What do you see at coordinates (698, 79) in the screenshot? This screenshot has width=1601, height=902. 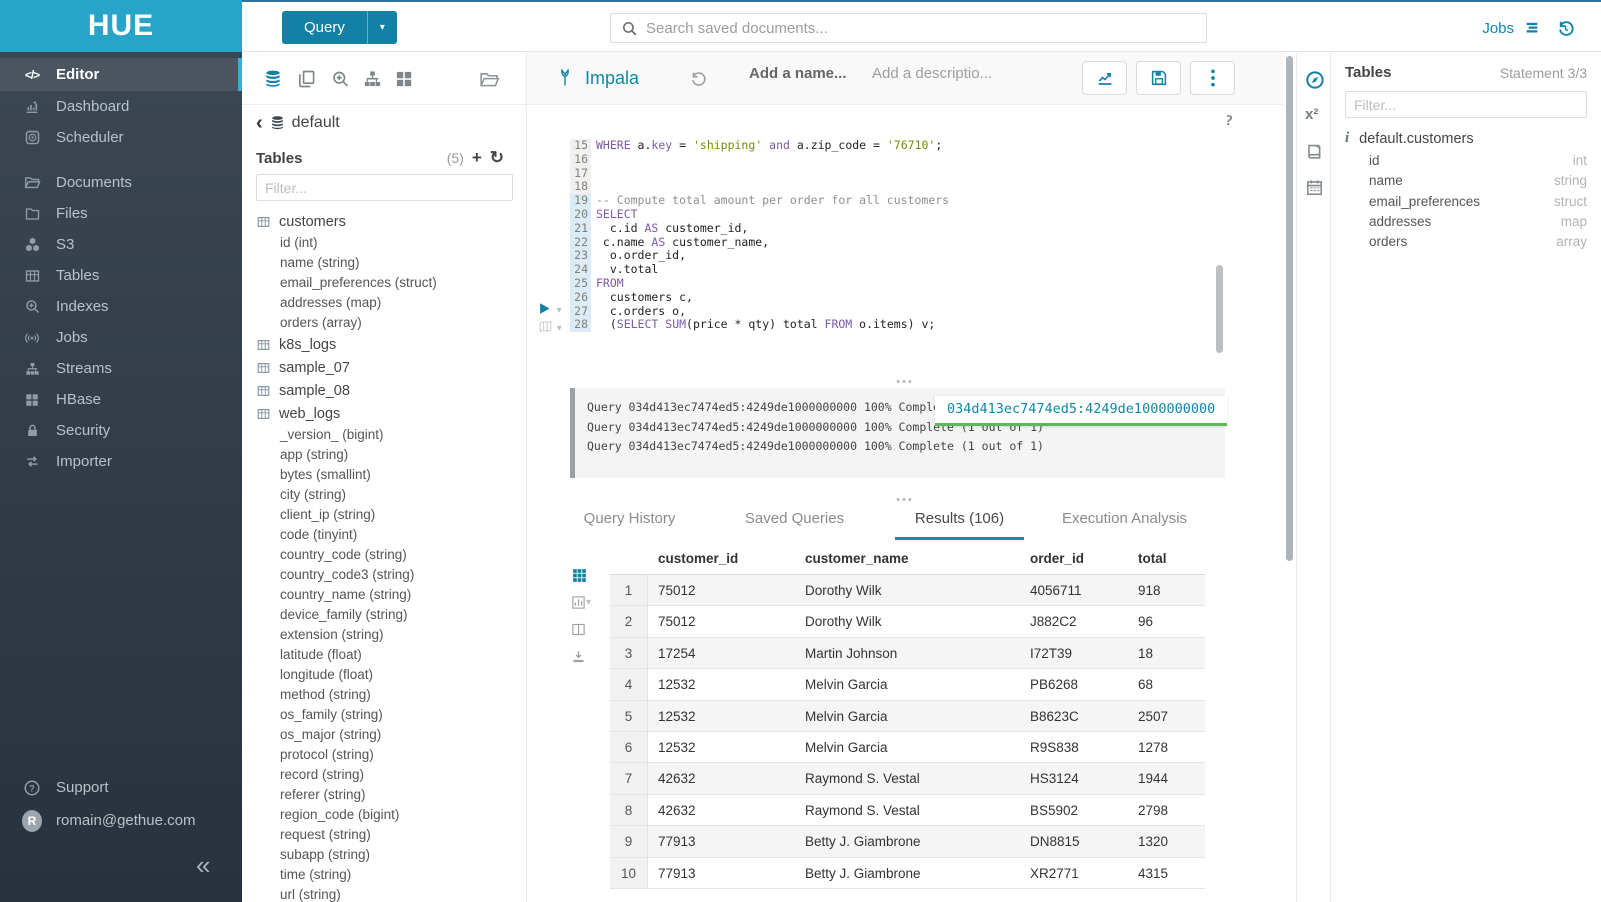 I see `restore-history-icon` at bounding box center [698, 79].